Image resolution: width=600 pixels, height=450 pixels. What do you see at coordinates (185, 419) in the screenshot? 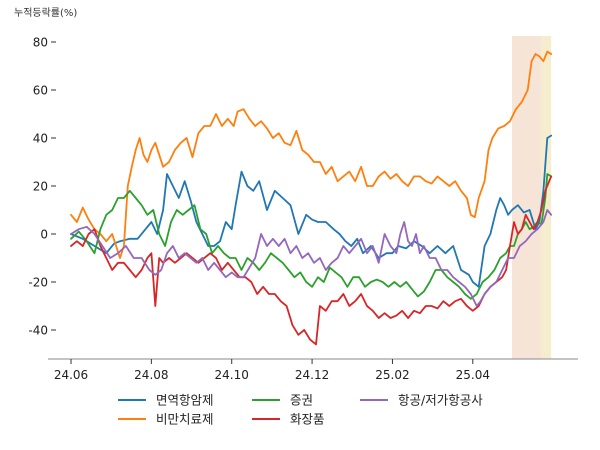
I see `legend-label: 비만치료제` at bounding box center [185, 419].